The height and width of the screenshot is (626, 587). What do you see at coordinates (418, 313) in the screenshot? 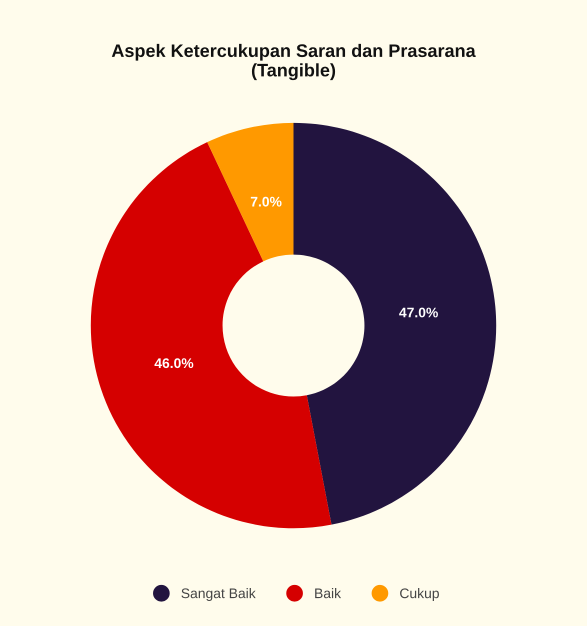
I see `data-label: 47.0%` at bounding box center [418, 313].